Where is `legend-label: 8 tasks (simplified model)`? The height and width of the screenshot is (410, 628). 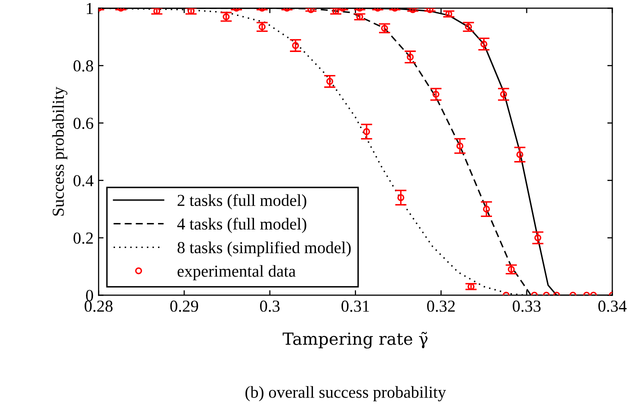
legend-label: 8 tasks (simplified model) is located at coordinates (264, 249).